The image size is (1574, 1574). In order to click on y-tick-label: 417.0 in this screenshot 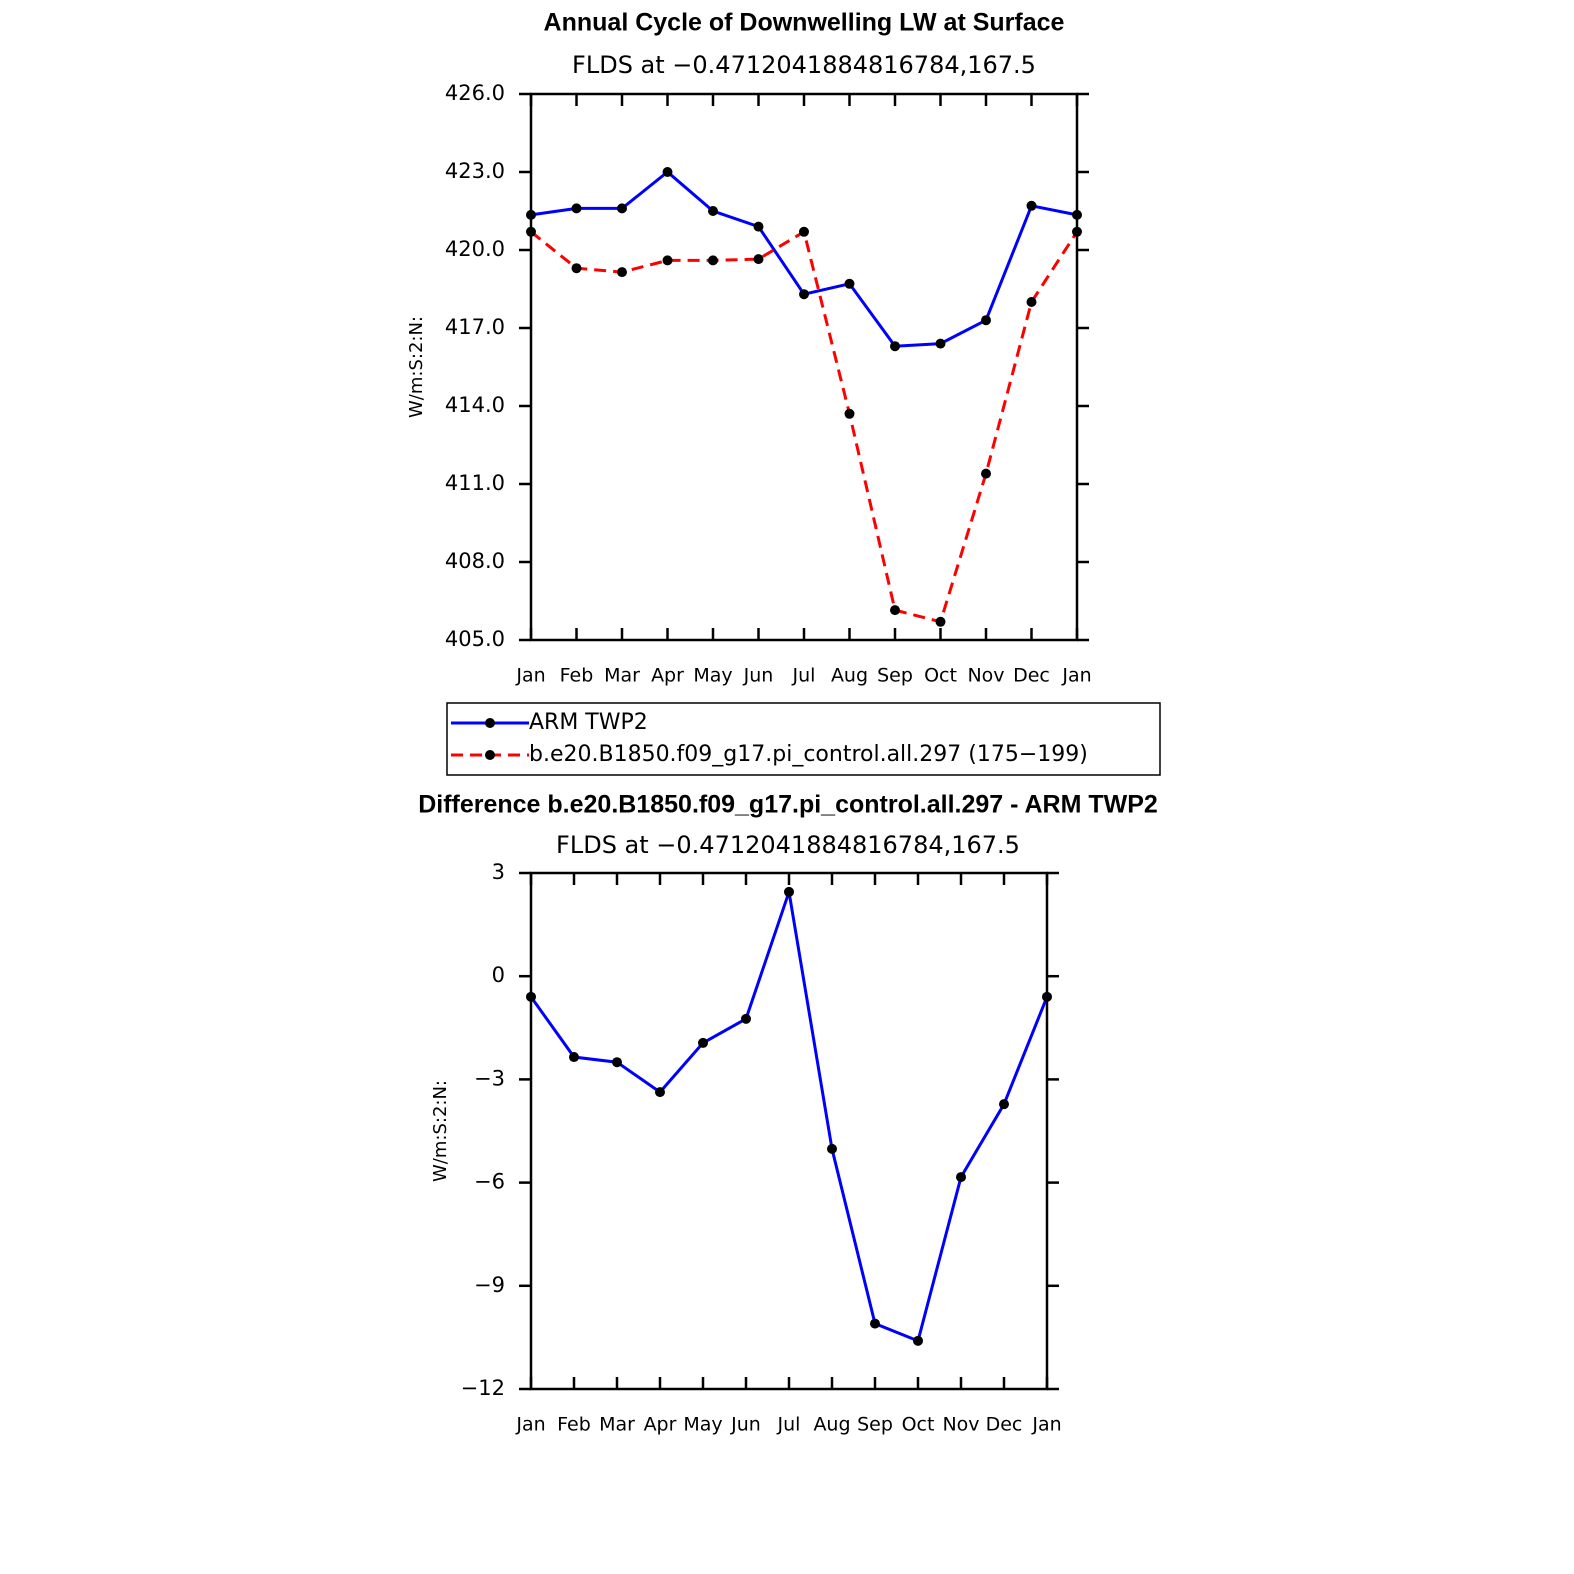, I will do `click(475, 327)`.